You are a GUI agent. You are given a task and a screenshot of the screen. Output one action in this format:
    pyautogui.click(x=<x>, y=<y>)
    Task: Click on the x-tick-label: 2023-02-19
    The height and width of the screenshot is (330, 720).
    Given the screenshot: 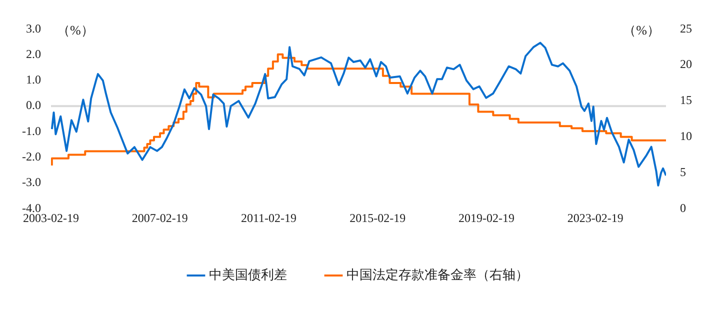 What is the action you would take?
    pyautogui.click(x=595, y=217)
    